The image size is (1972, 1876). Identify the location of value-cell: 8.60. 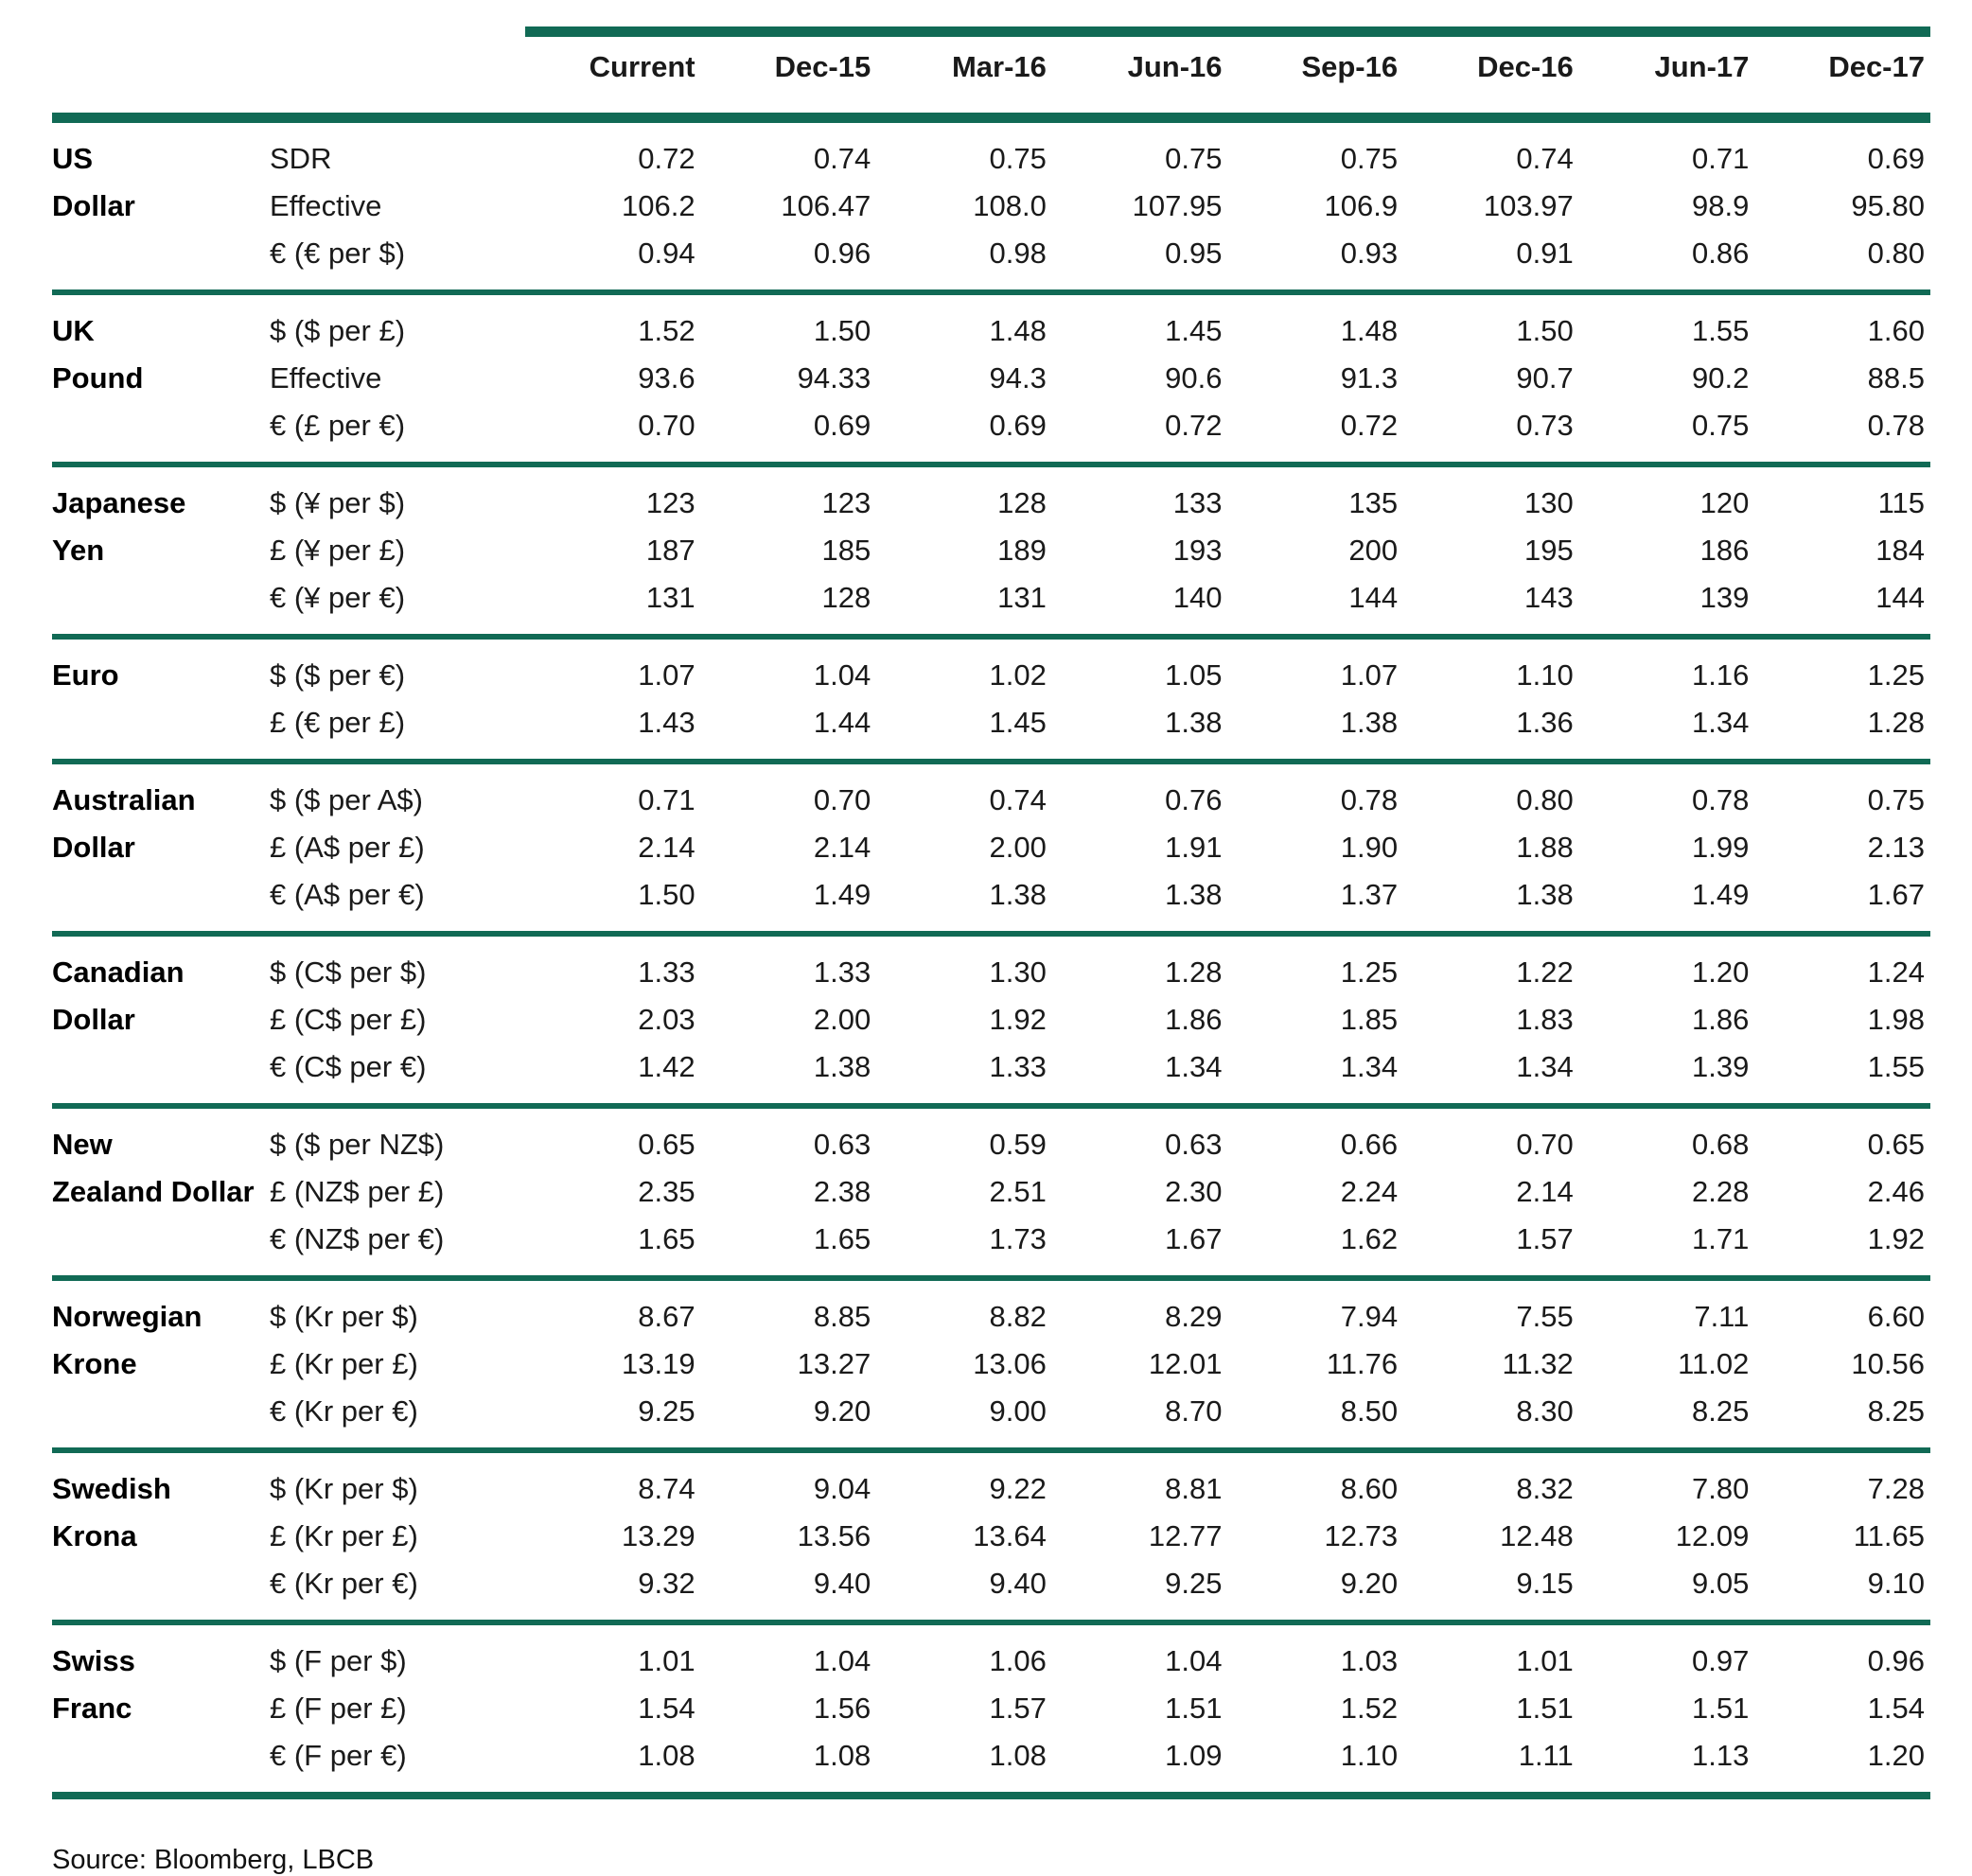
(1369, 1488).